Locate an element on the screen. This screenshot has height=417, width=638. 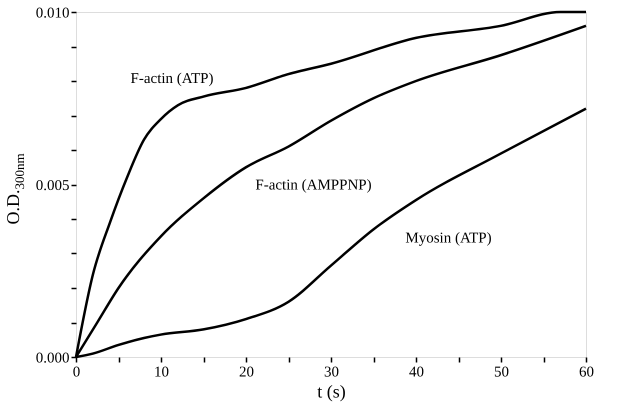
y-tick-label: 0.010 is located at coordinates (53, 14).